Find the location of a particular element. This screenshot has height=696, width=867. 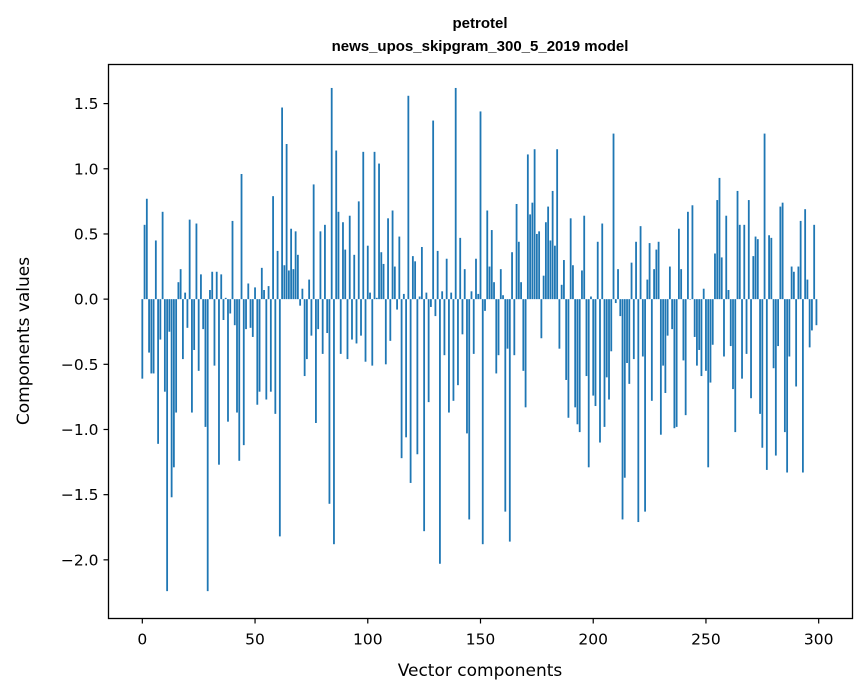

y-tick-label: 1.0 is located at coordinates (86, 169).